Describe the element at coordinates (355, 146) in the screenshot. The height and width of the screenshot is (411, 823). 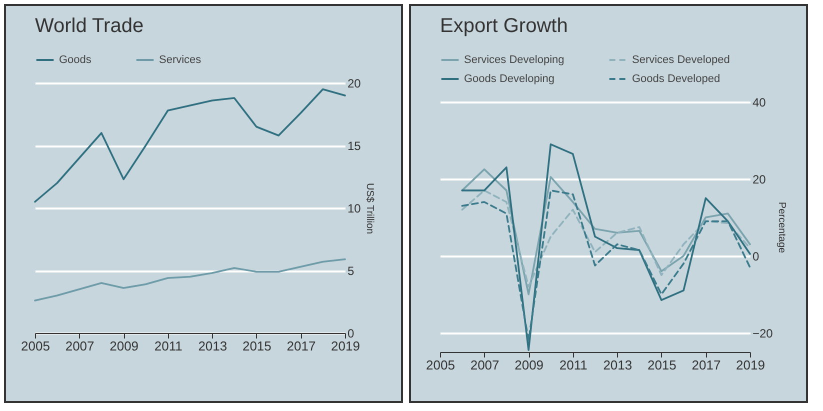
I see `y-tick-label: 15` at that location.